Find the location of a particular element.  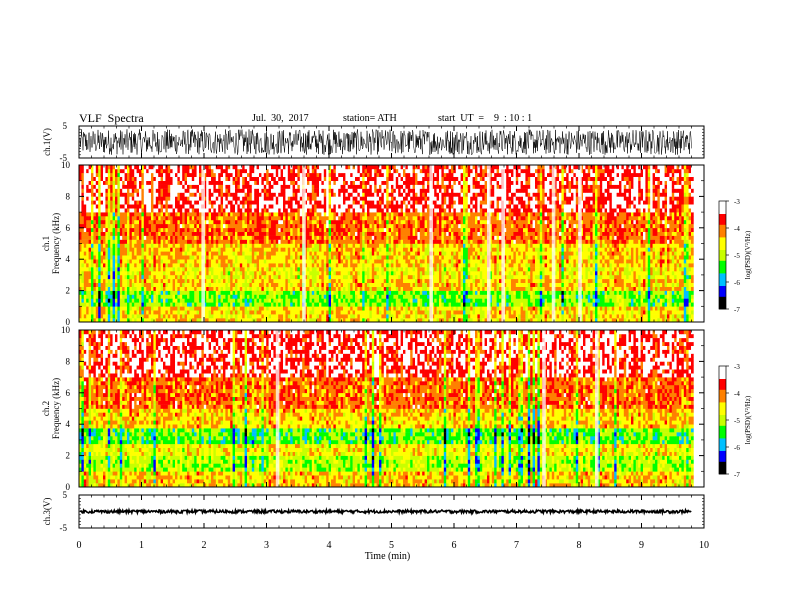

ch2-spectrogram-colorbar-tick-label: -5 is located at coordinates (737, 421).